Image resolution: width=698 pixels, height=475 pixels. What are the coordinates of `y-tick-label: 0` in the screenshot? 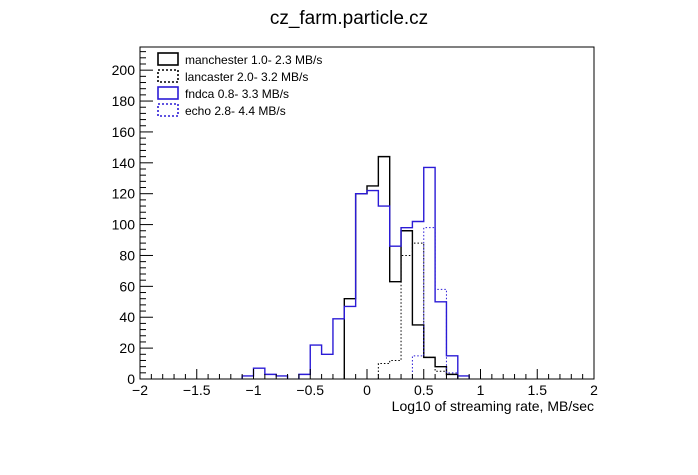 It's located at (131, 379).